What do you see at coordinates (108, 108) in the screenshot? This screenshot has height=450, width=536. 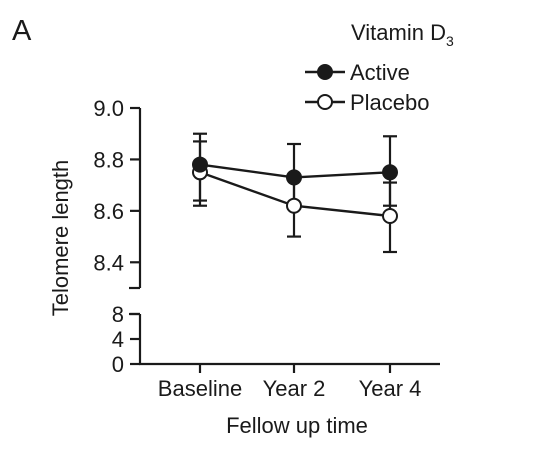 I see `y-upper-tick-label: 9.0` at bounding box center [108, 108].